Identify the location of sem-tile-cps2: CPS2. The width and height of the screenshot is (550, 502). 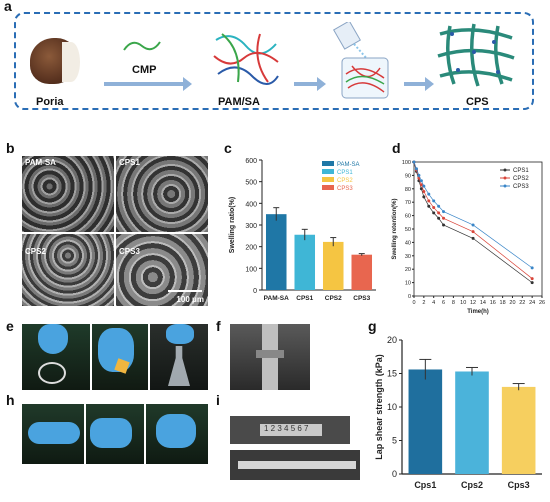
(68, 270).